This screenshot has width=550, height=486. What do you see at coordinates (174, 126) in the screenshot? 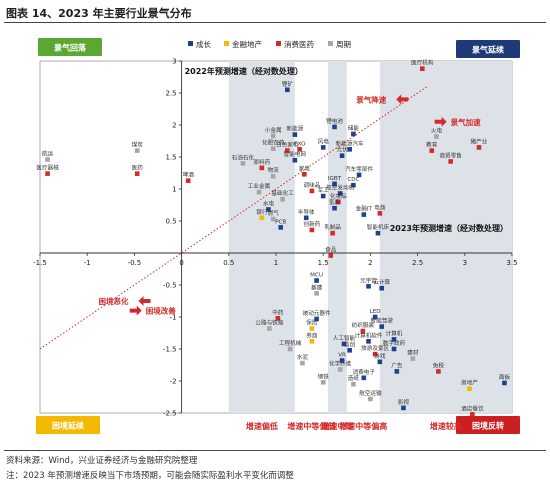
I see `y-tick-label: 2` at bounding box center [174, 126].